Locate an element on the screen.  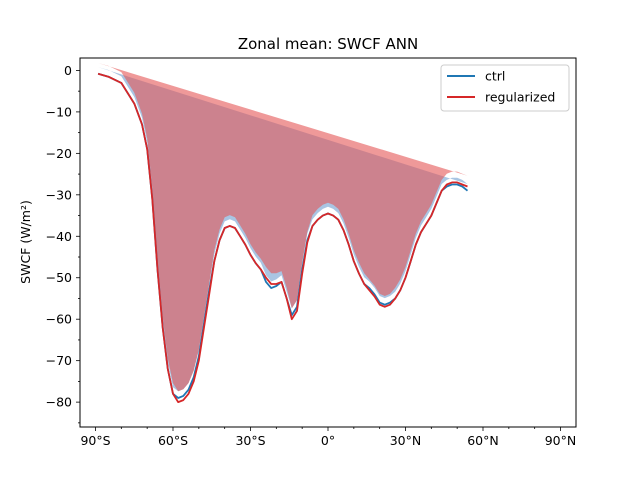
y-axis: 0 −10 −20 −30 −40 −50 −60 −70 −80 is located at coordinates (63, 243).